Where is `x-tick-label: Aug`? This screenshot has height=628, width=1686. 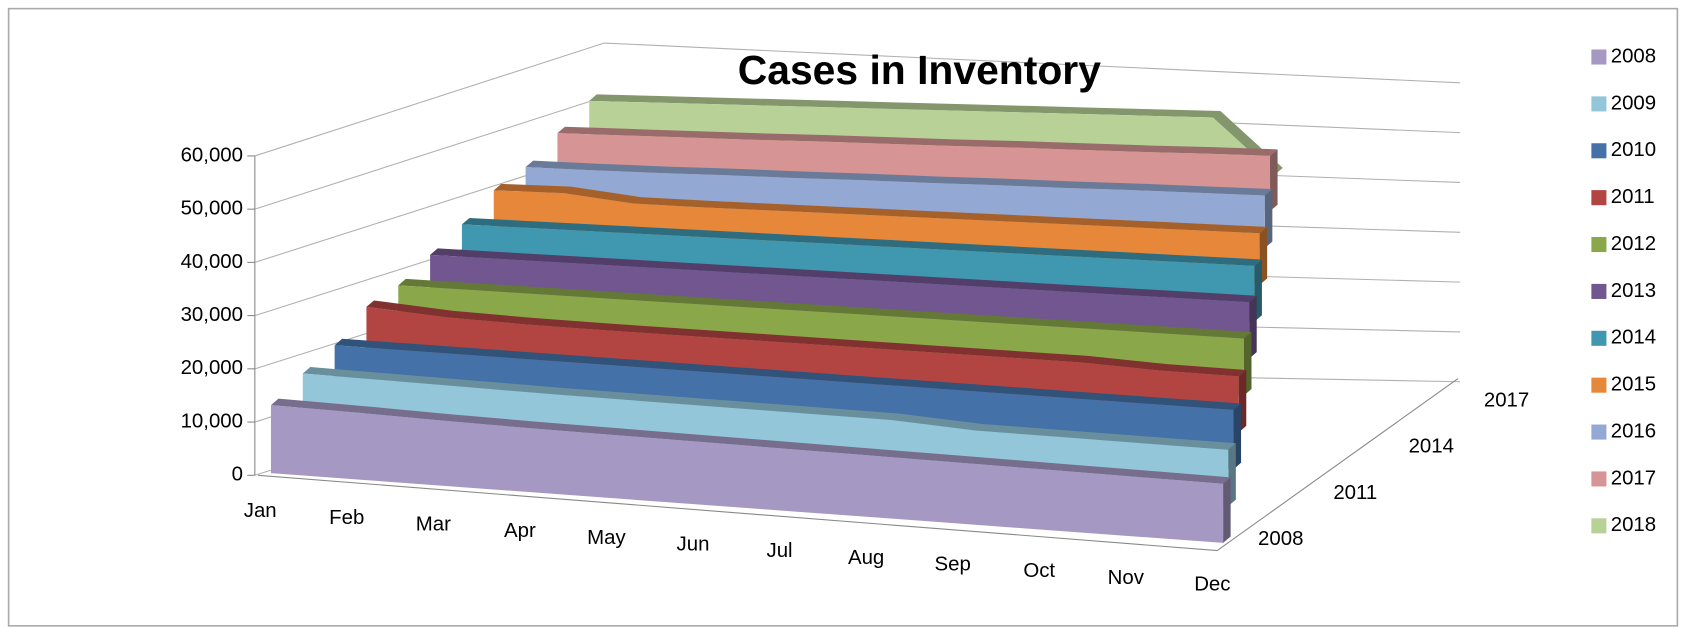
x-tick-label: Aug is located at coordinates (866, 558).